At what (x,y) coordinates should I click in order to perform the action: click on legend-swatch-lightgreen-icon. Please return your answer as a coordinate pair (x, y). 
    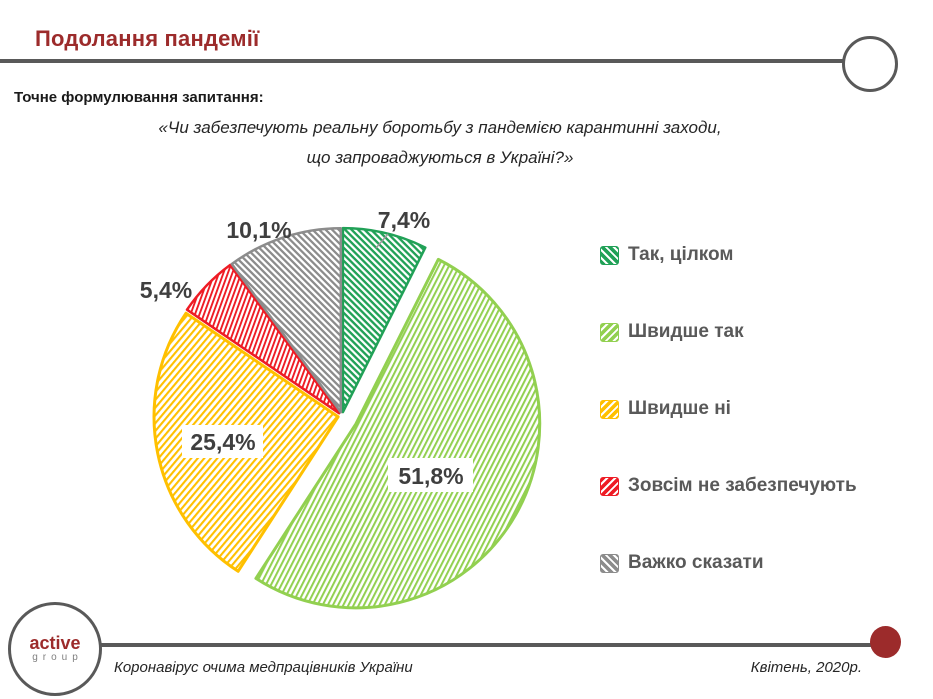
    Looking at the image, I should click on (609, 332).